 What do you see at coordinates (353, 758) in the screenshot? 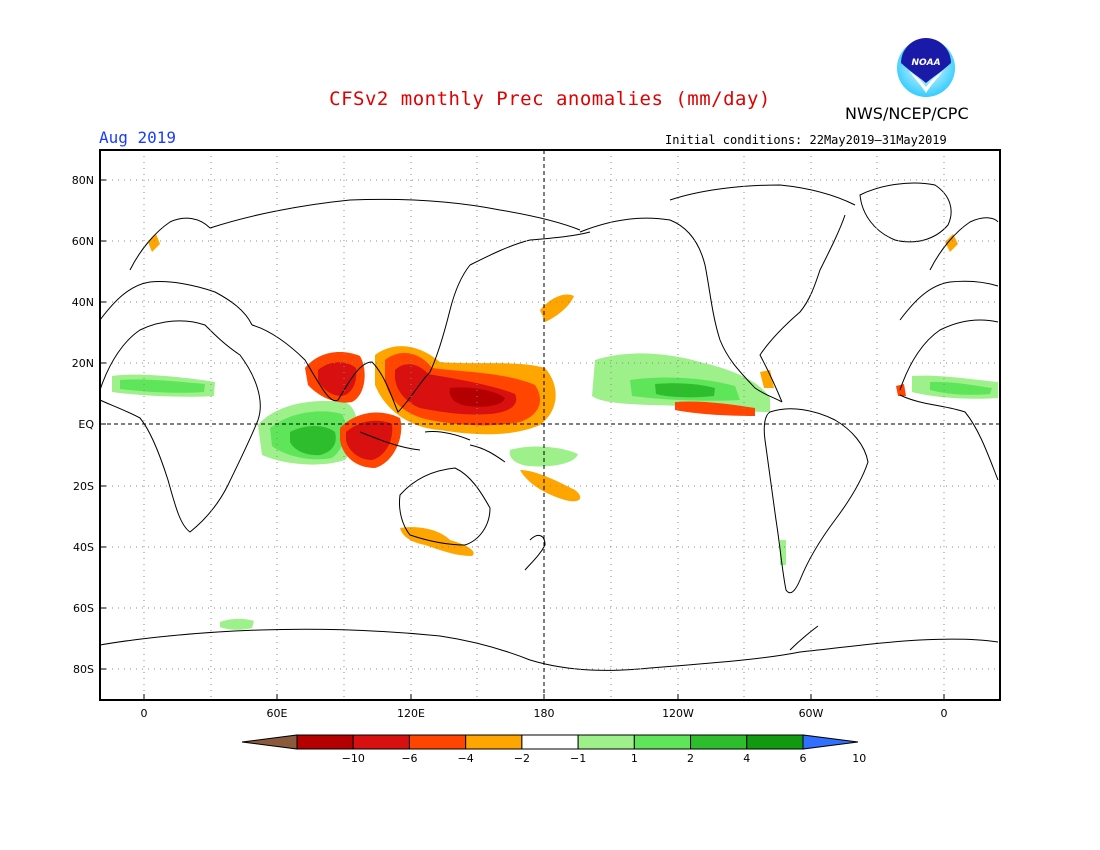
I see `colorbar-label: −10` at bounding box center [353, 758].